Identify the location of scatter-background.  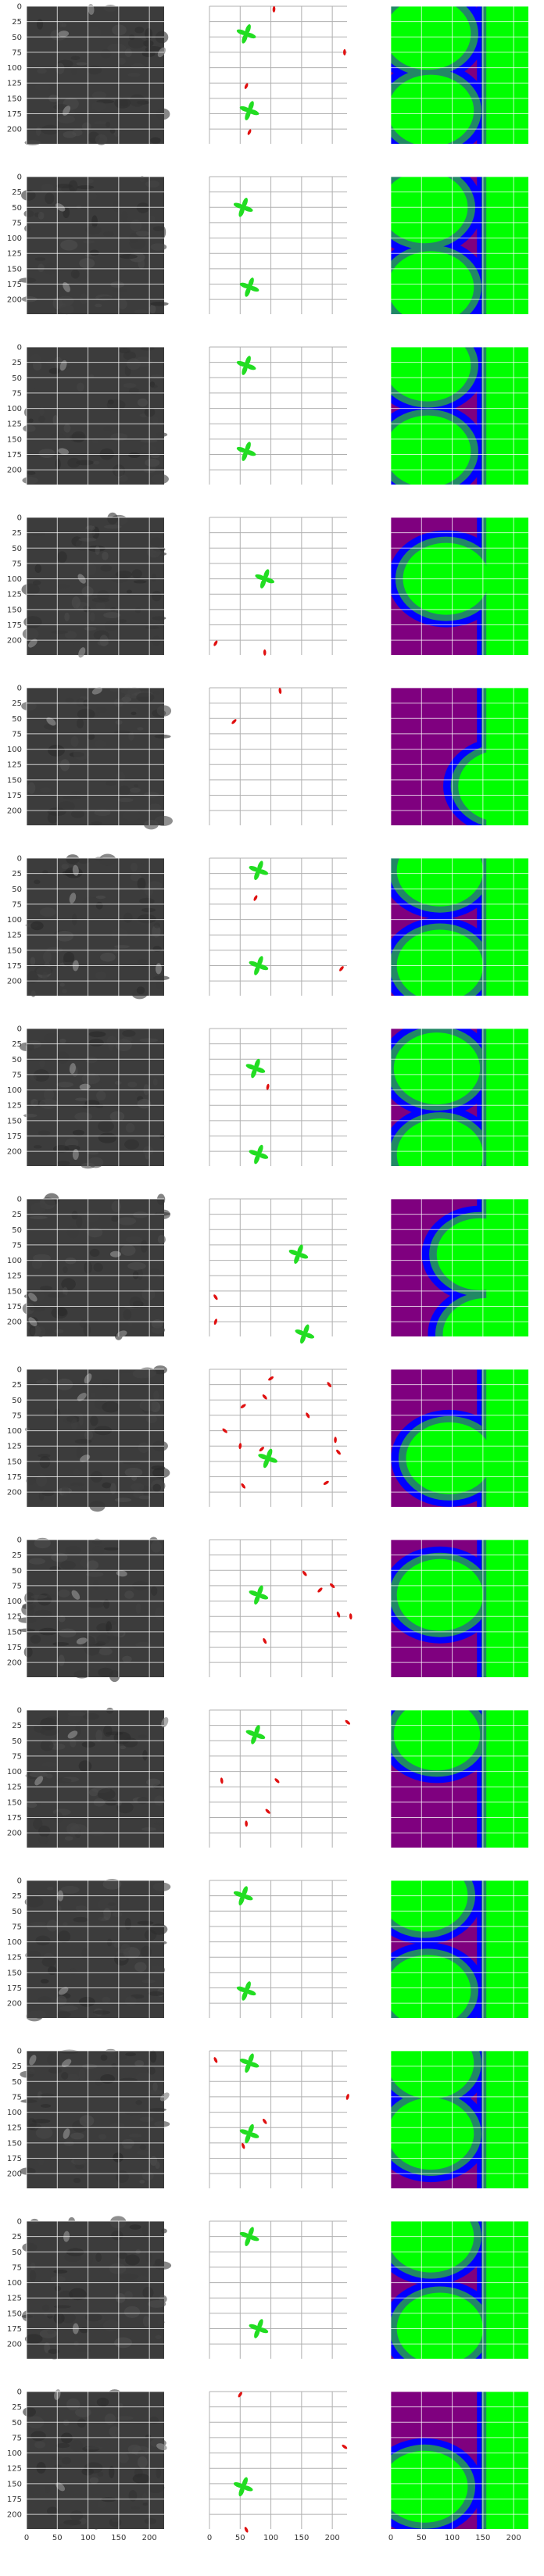
(278, 927).